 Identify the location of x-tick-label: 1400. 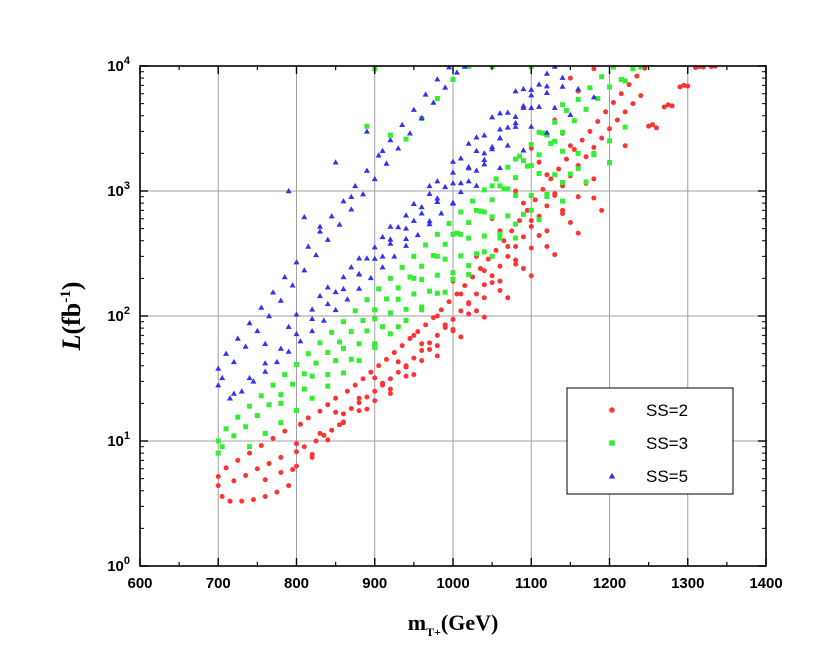
(765, 583).